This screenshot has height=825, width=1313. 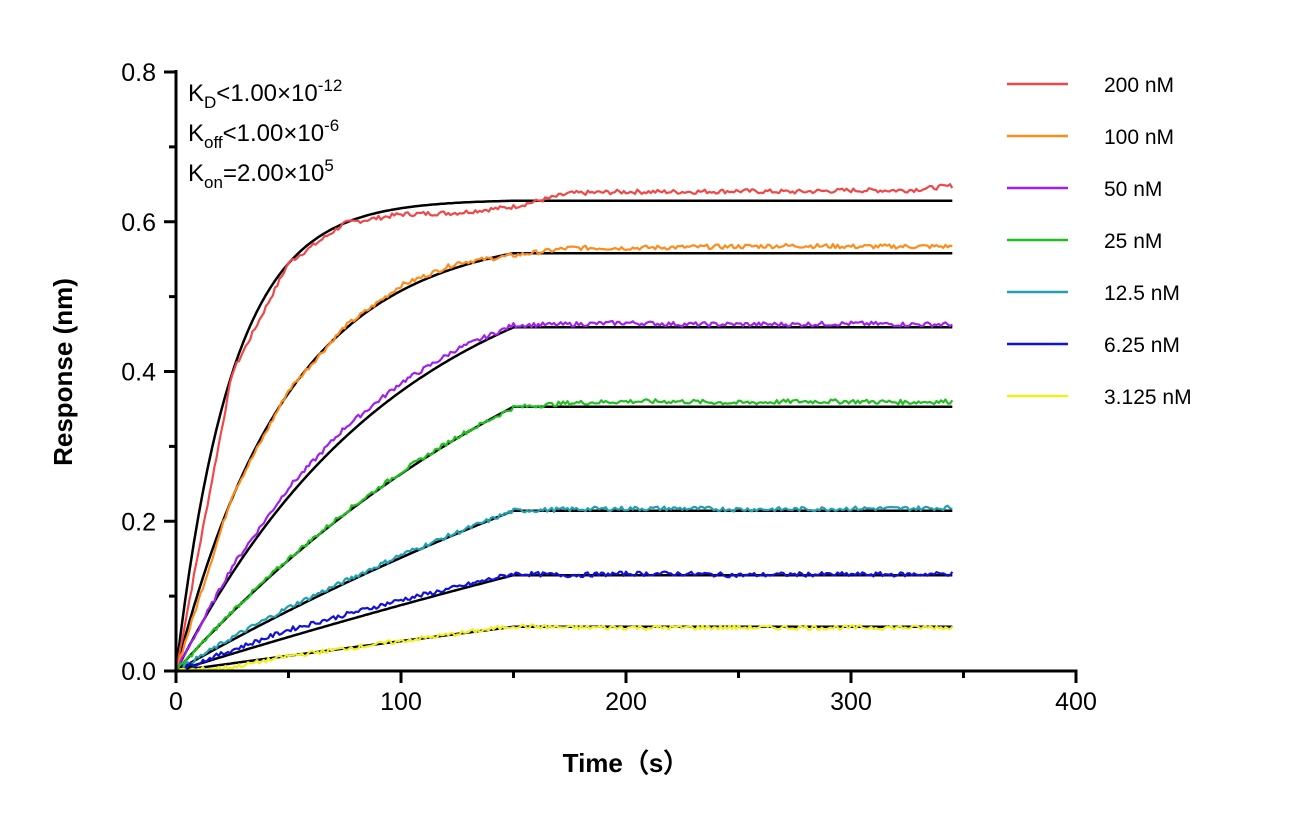 What do you see at coordinates (138, 373) in the screenshot?
I see `y-tick-label: 0.4` at bounding box center [138, 373].